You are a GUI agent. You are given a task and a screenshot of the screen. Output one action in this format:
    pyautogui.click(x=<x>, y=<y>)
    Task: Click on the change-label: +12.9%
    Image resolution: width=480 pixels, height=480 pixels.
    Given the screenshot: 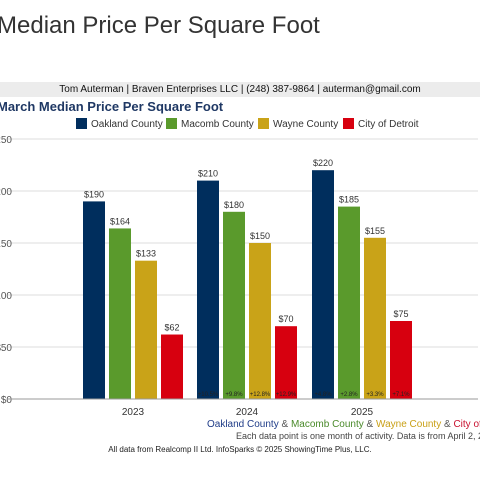 What is the action you would take?
    pyautogui.click(x=286, y=395)
    